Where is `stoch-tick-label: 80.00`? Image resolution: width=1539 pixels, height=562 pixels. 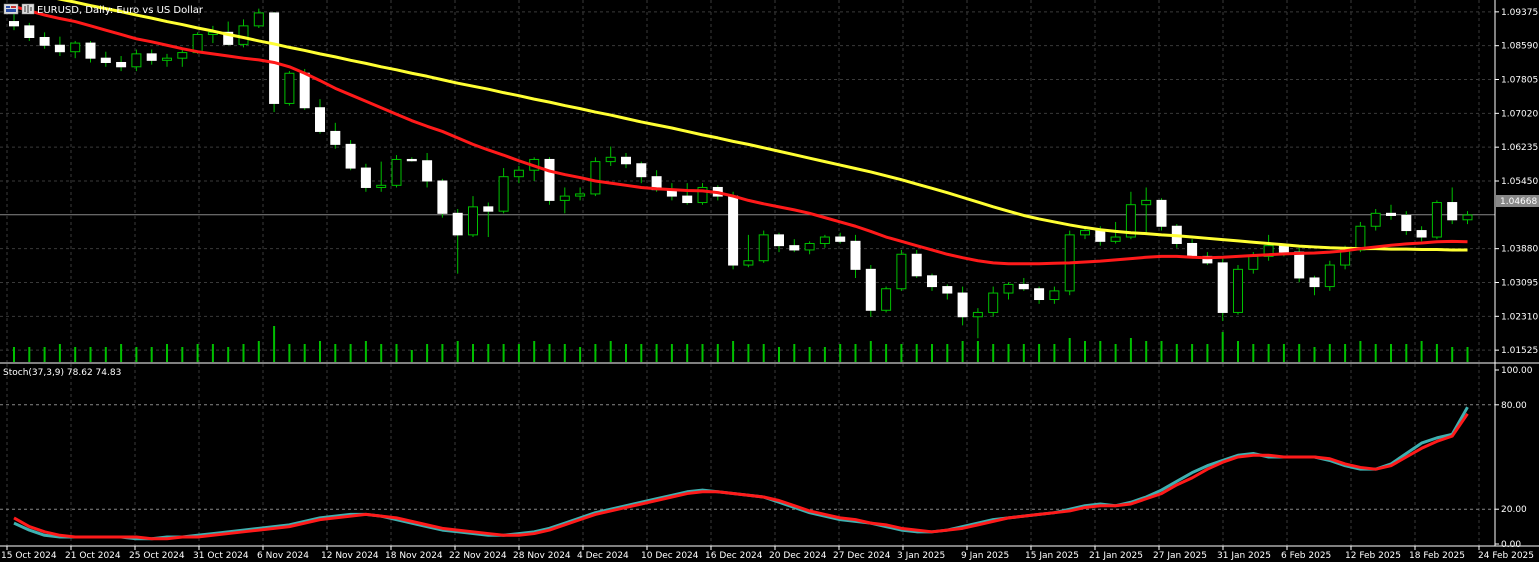
stoch-tick-label: 80.00 is located at coordinates (1514, 406).